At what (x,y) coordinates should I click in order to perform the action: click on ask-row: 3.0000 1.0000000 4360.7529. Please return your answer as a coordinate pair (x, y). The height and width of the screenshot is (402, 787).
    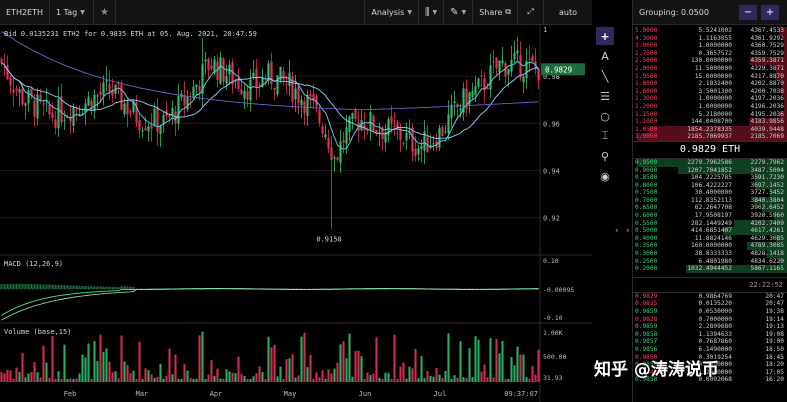
    Looking at the image, I should click on (710, 46).